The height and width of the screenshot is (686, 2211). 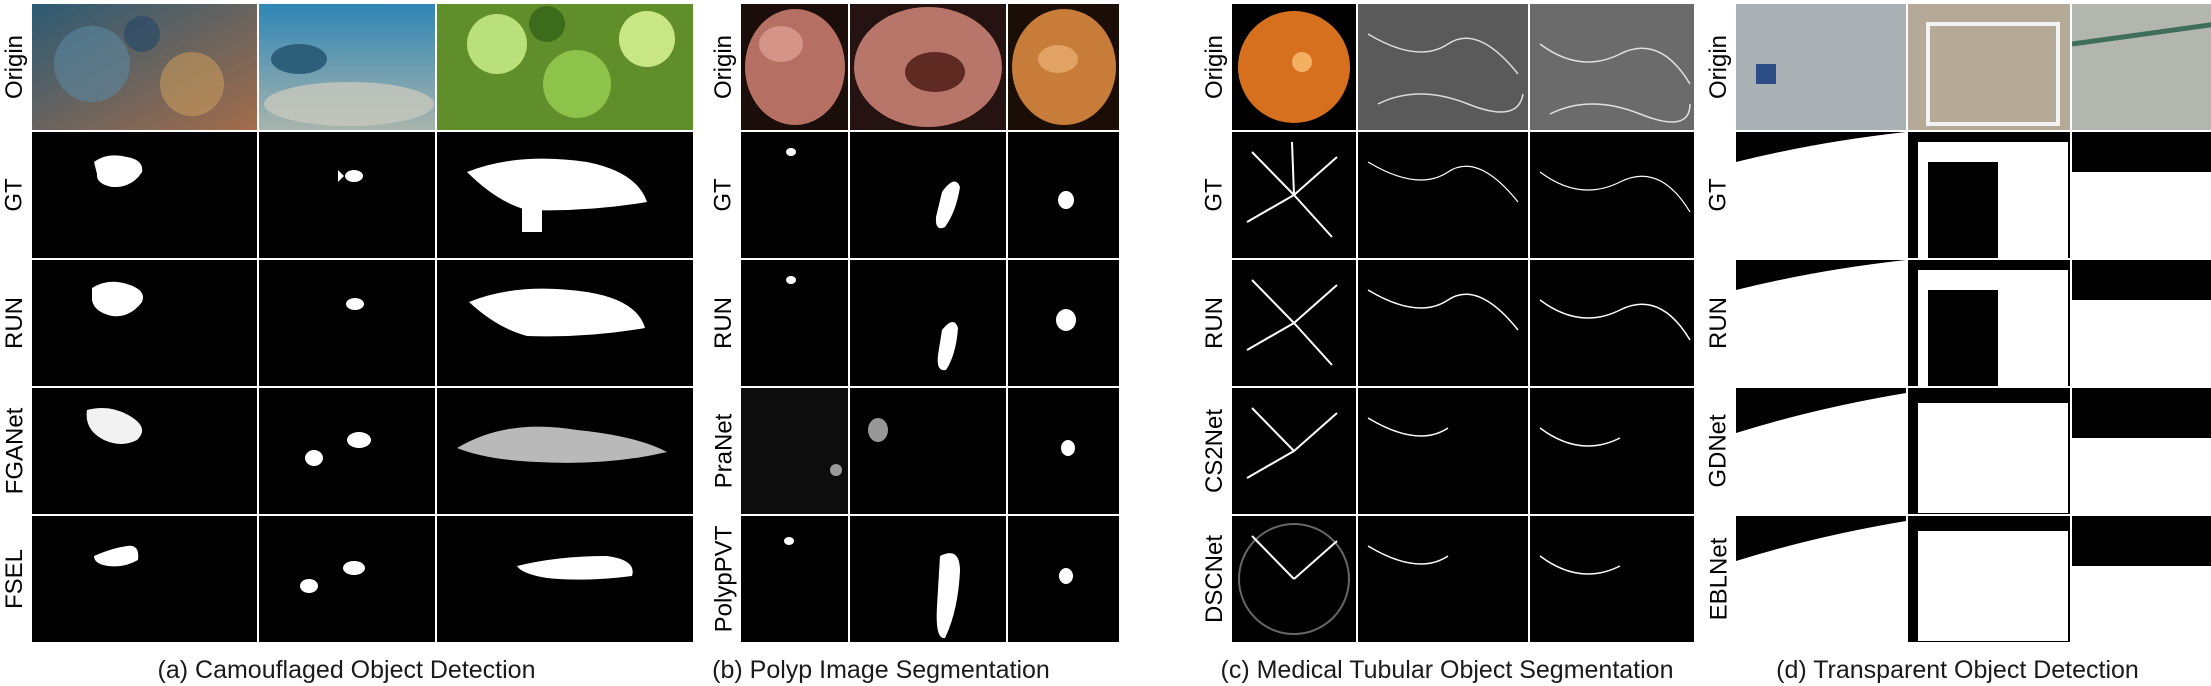 I want to click on row-label-pranet: PraNet, so click(x=724, y=451).